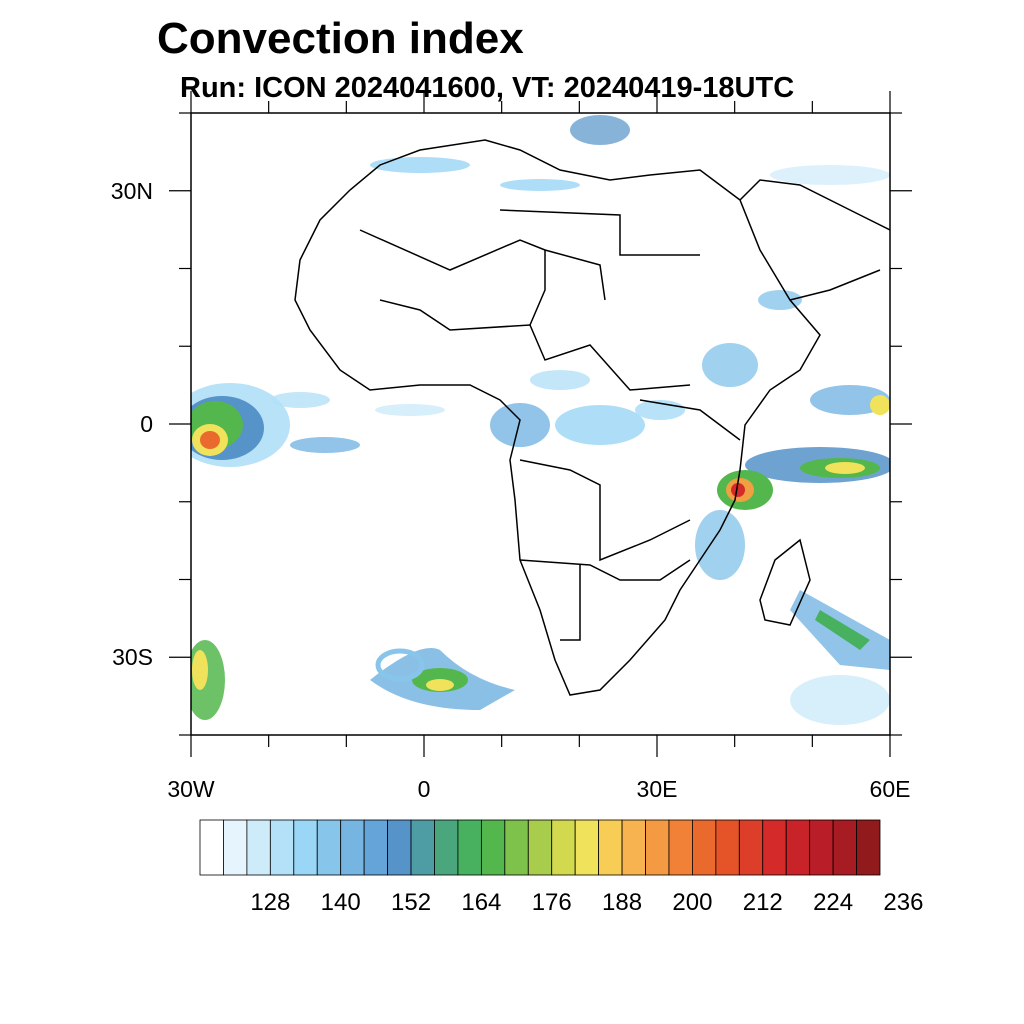  Describe the element at coordinates (131, 190) in the screenshot. I see `lat-tick-label: 30N` at that location.